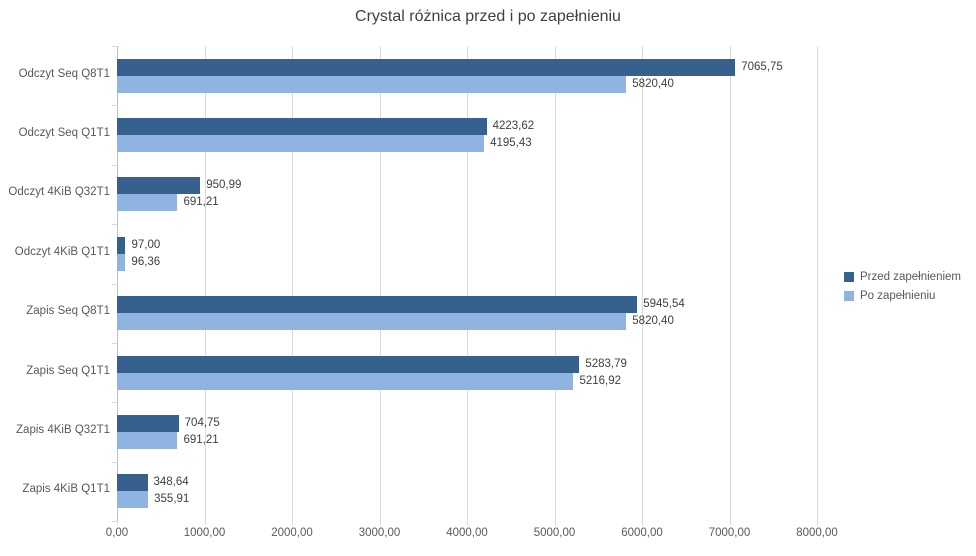  I want to click on x-tick-label: 6000,00, so click(642, 533).